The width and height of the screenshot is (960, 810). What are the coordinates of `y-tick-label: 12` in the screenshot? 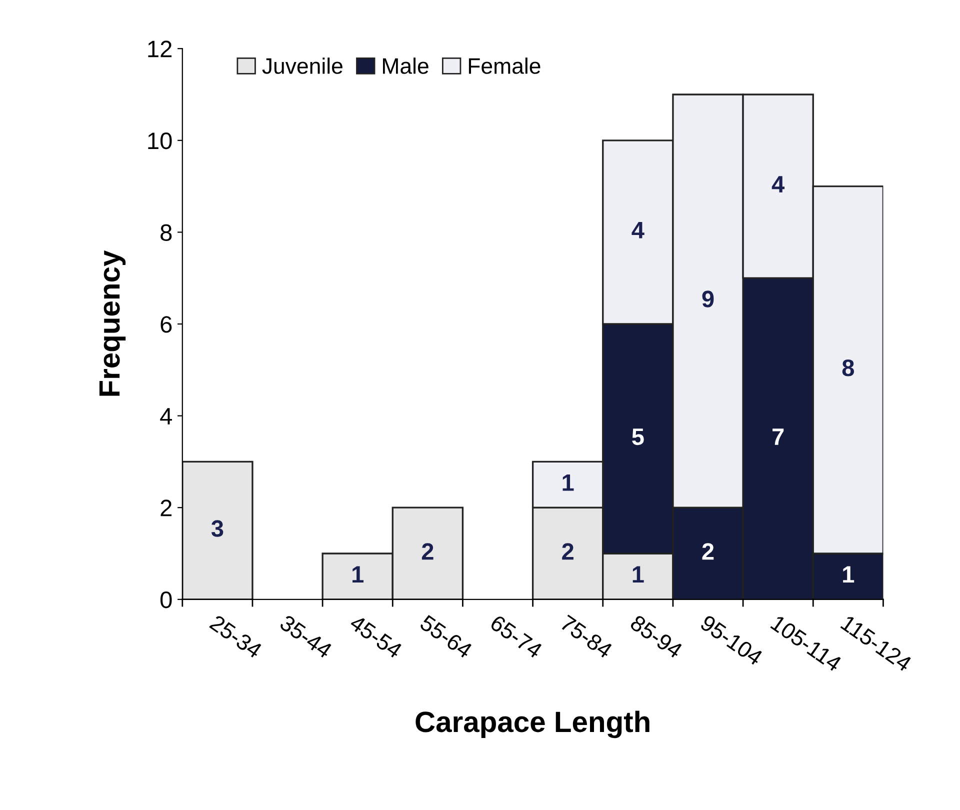 It's located at (160, 49).